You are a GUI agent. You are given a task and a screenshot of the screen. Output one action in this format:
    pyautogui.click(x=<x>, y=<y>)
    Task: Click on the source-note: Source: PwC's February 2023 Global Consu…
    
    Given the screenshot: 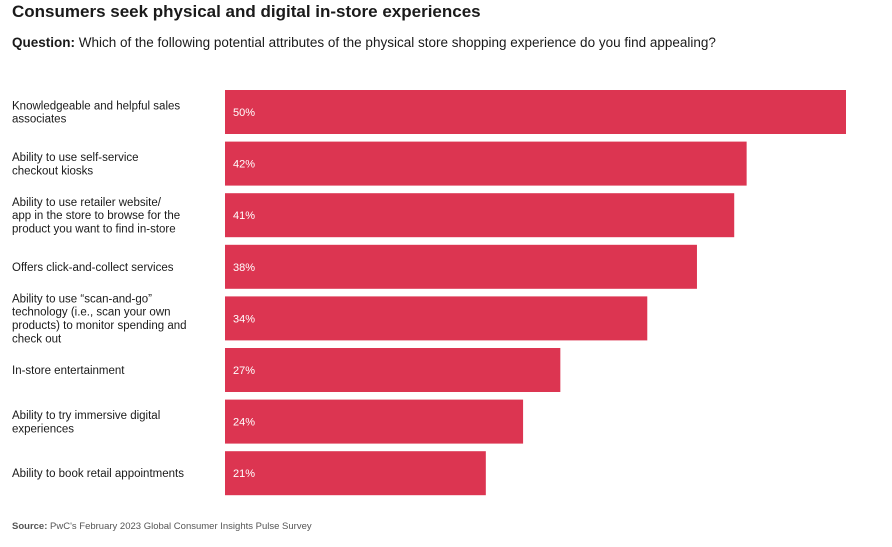 What is the action you would take?
    pyautogui.click(x=162, y=526)
    